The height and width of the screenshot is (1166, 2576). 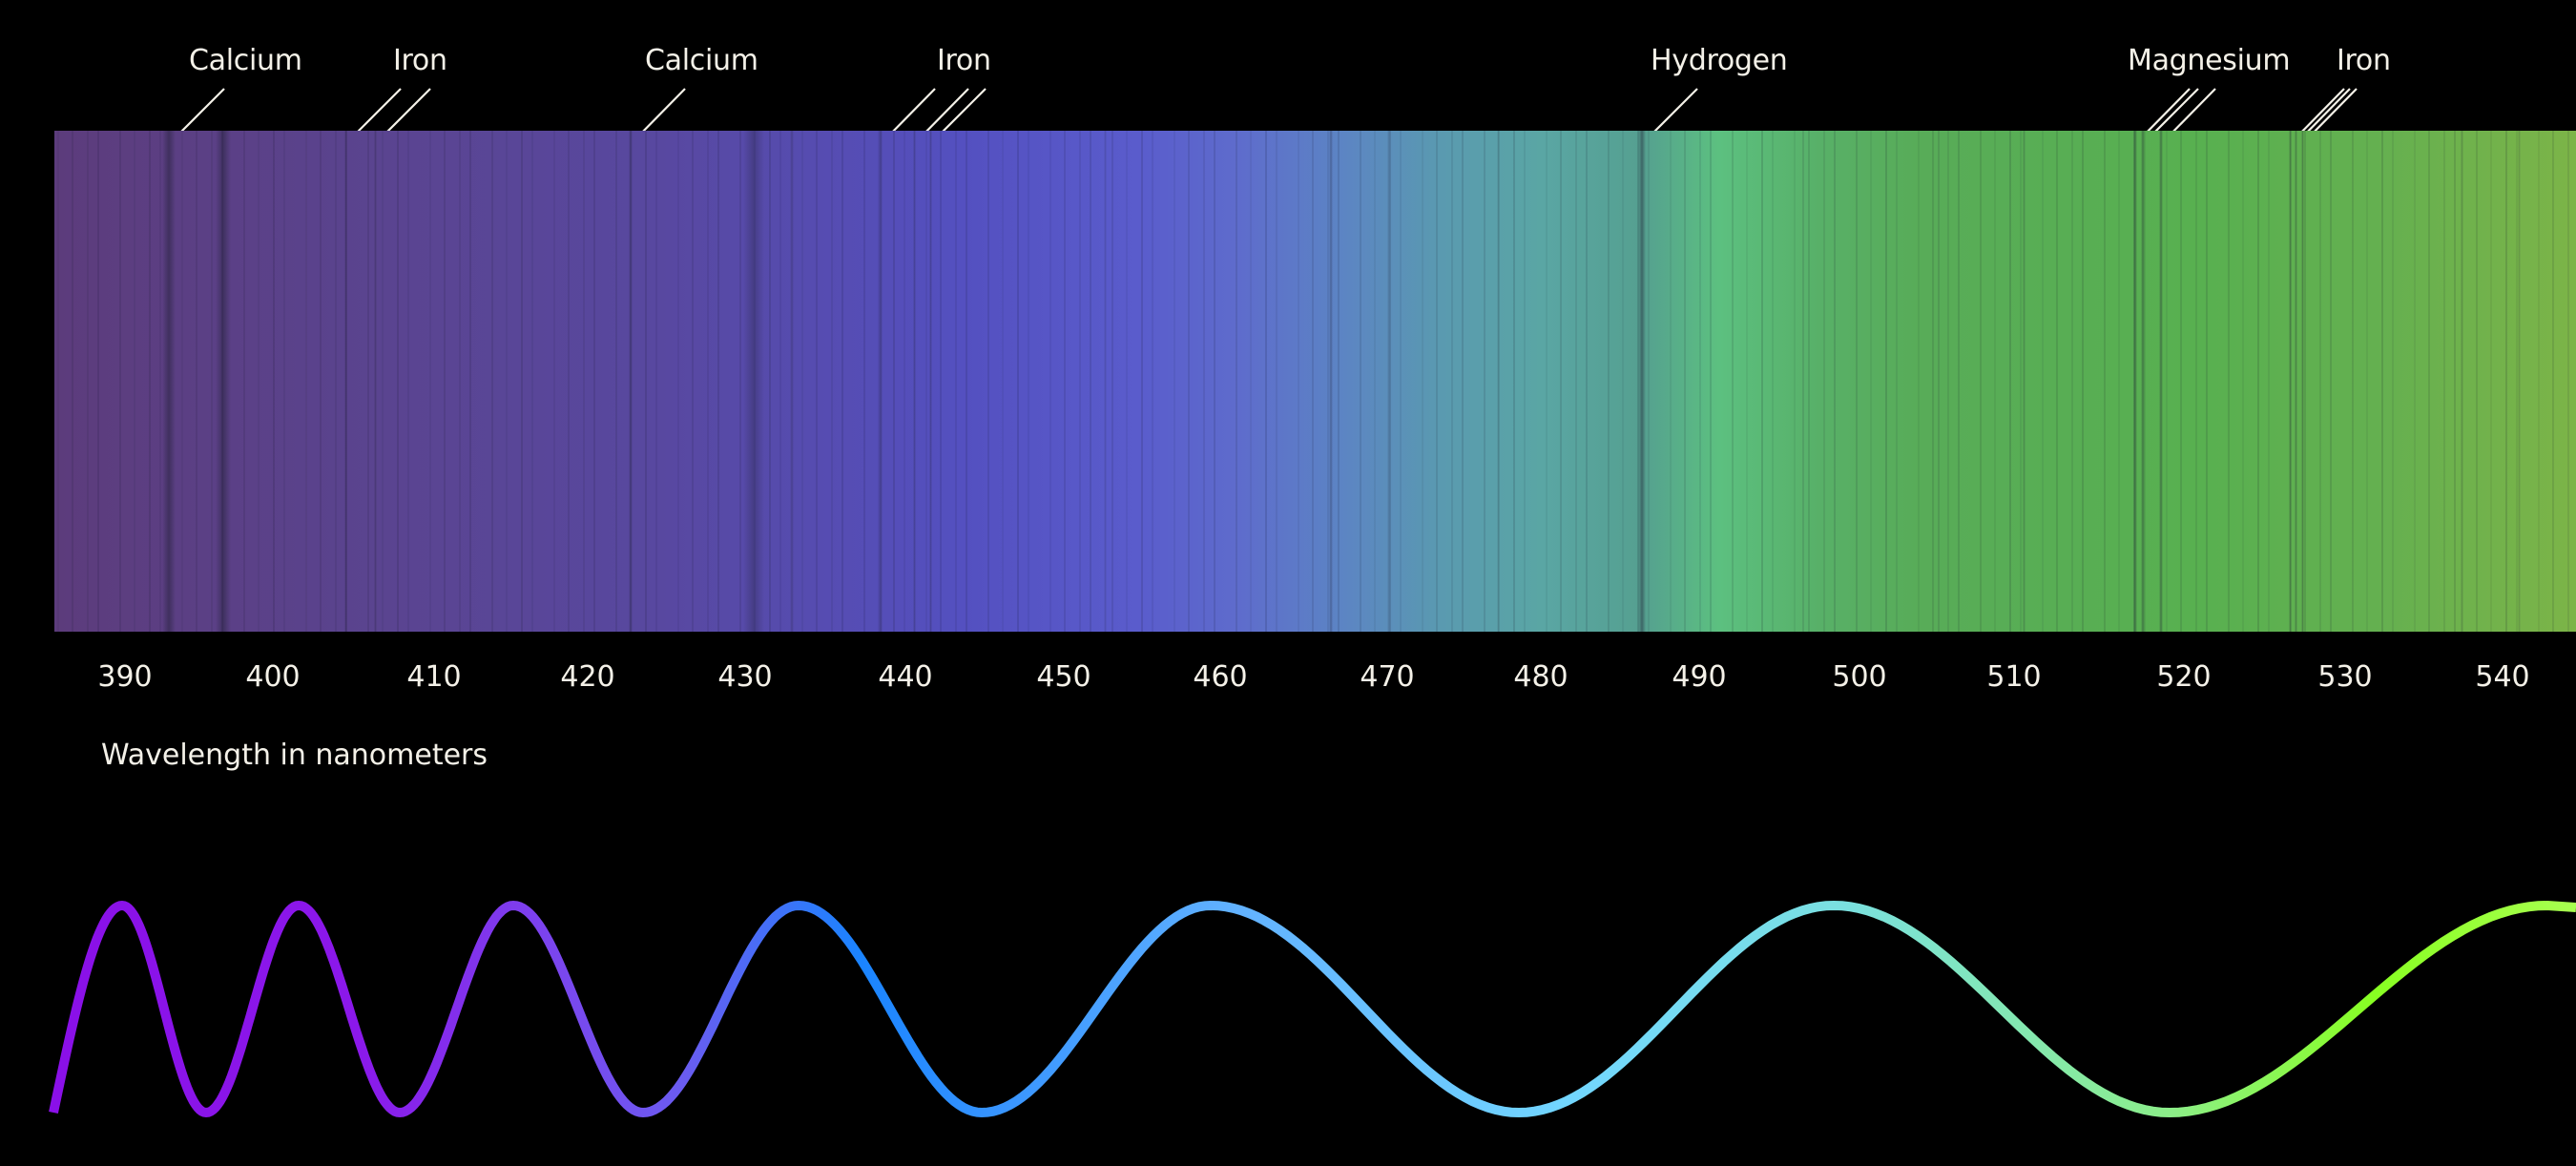 I want to click on tick-label: 460, so click(x=1220, y=677).